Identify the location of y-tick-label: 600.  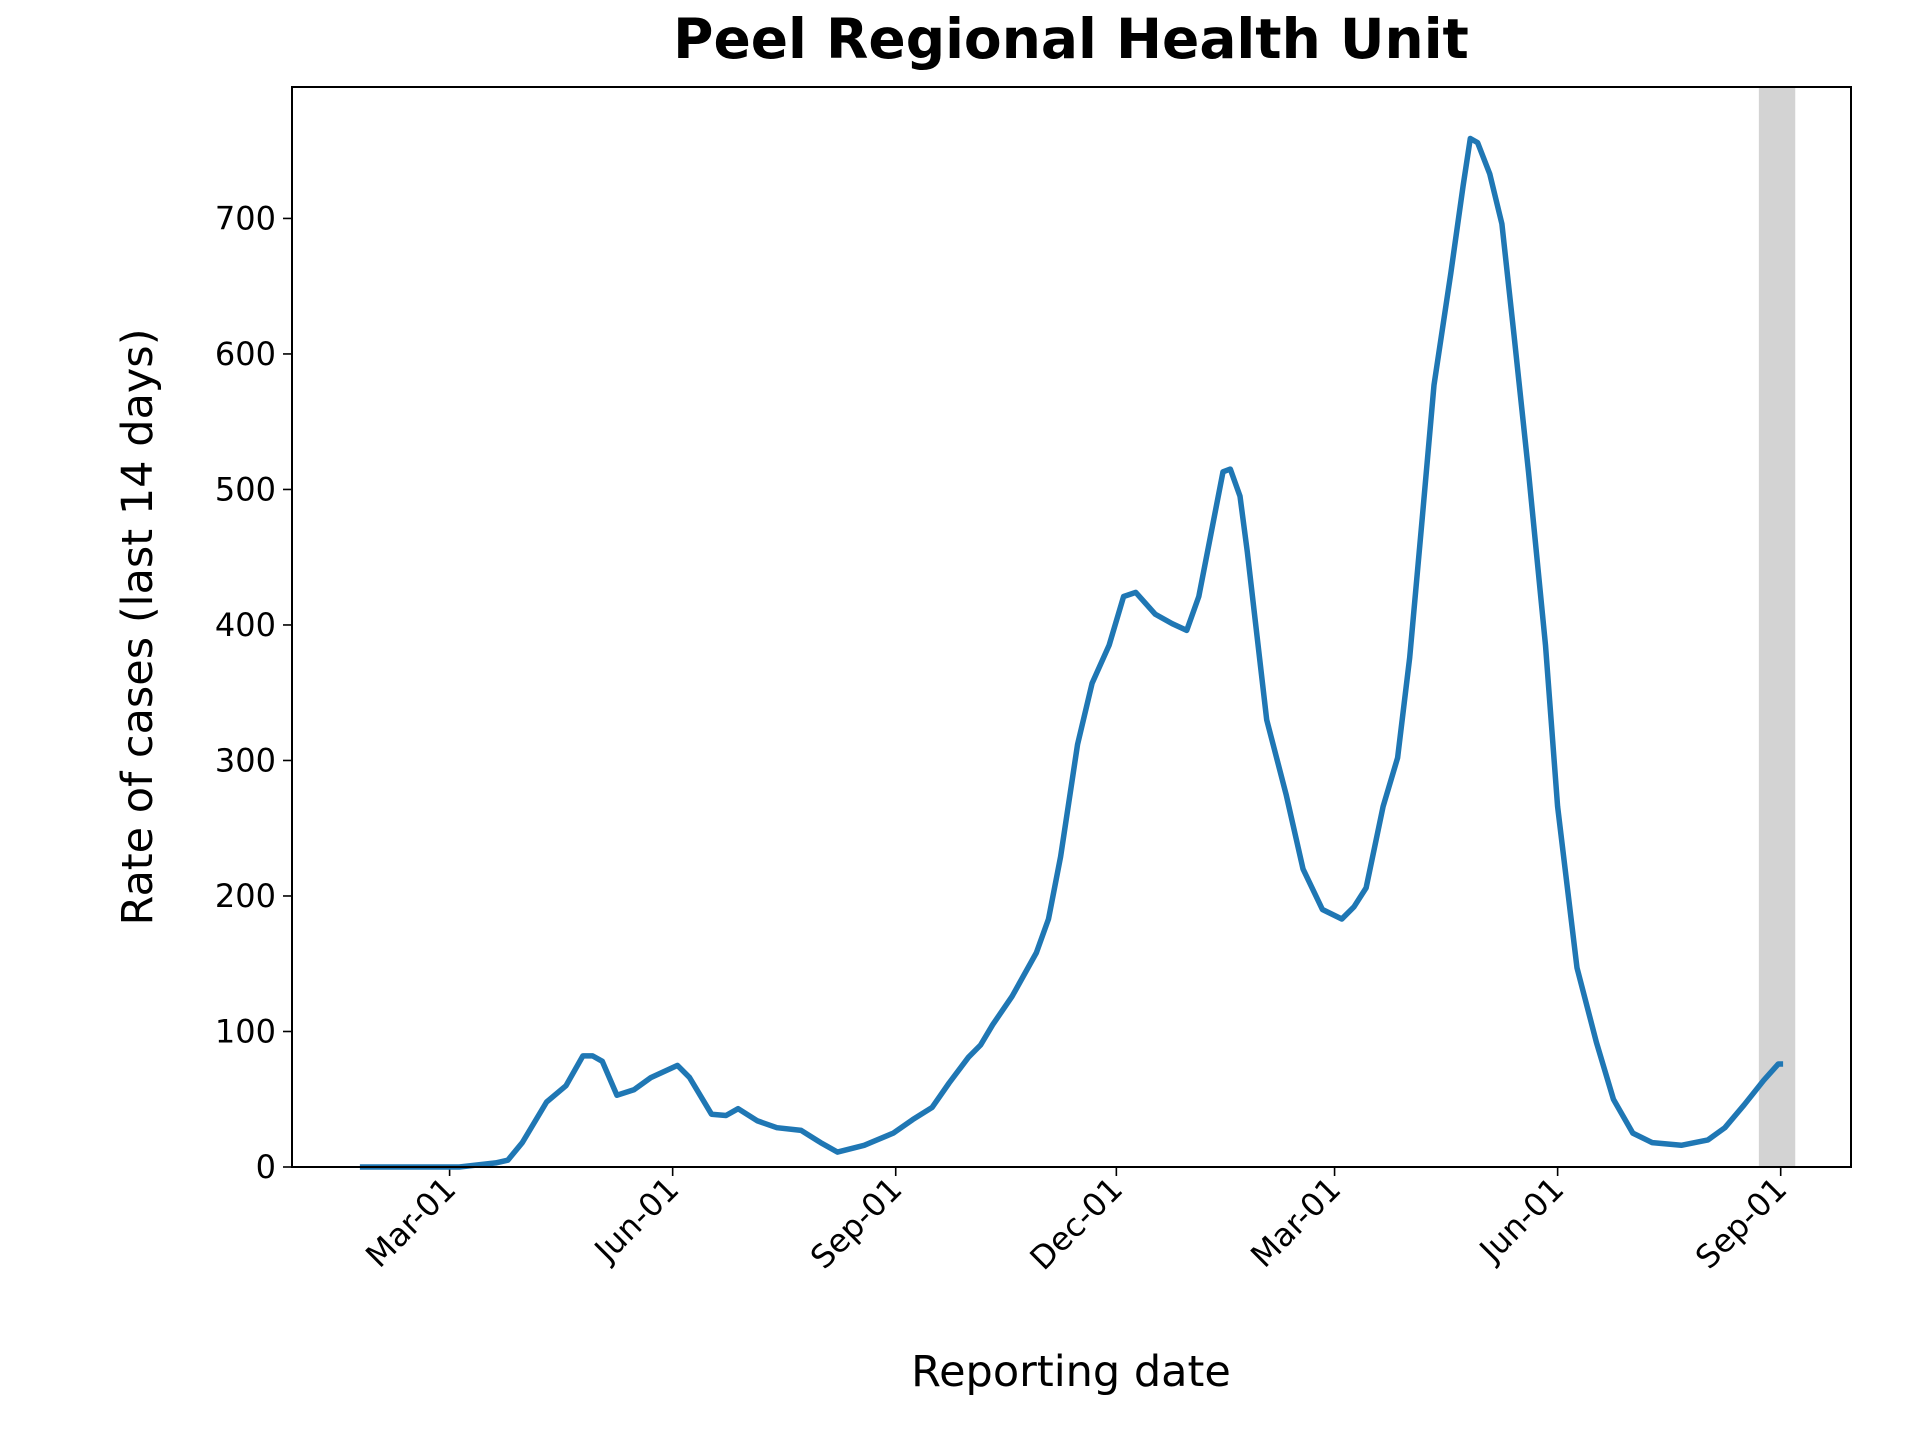
(245, 354).